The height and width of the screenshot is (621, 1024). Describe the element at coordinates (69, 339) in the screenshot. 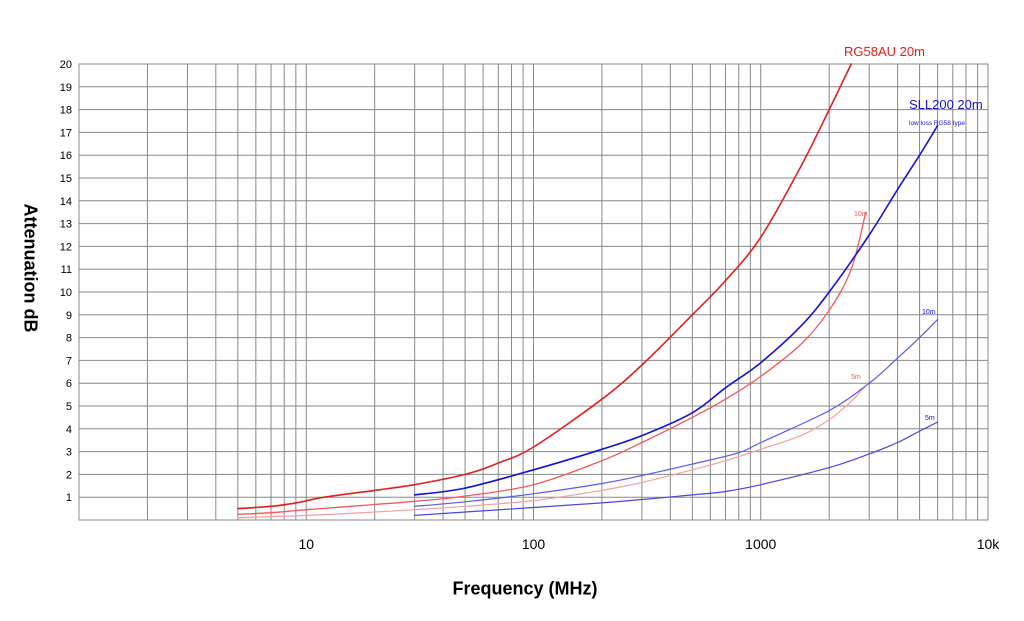

I see `y-tick-label: 8` at that location.